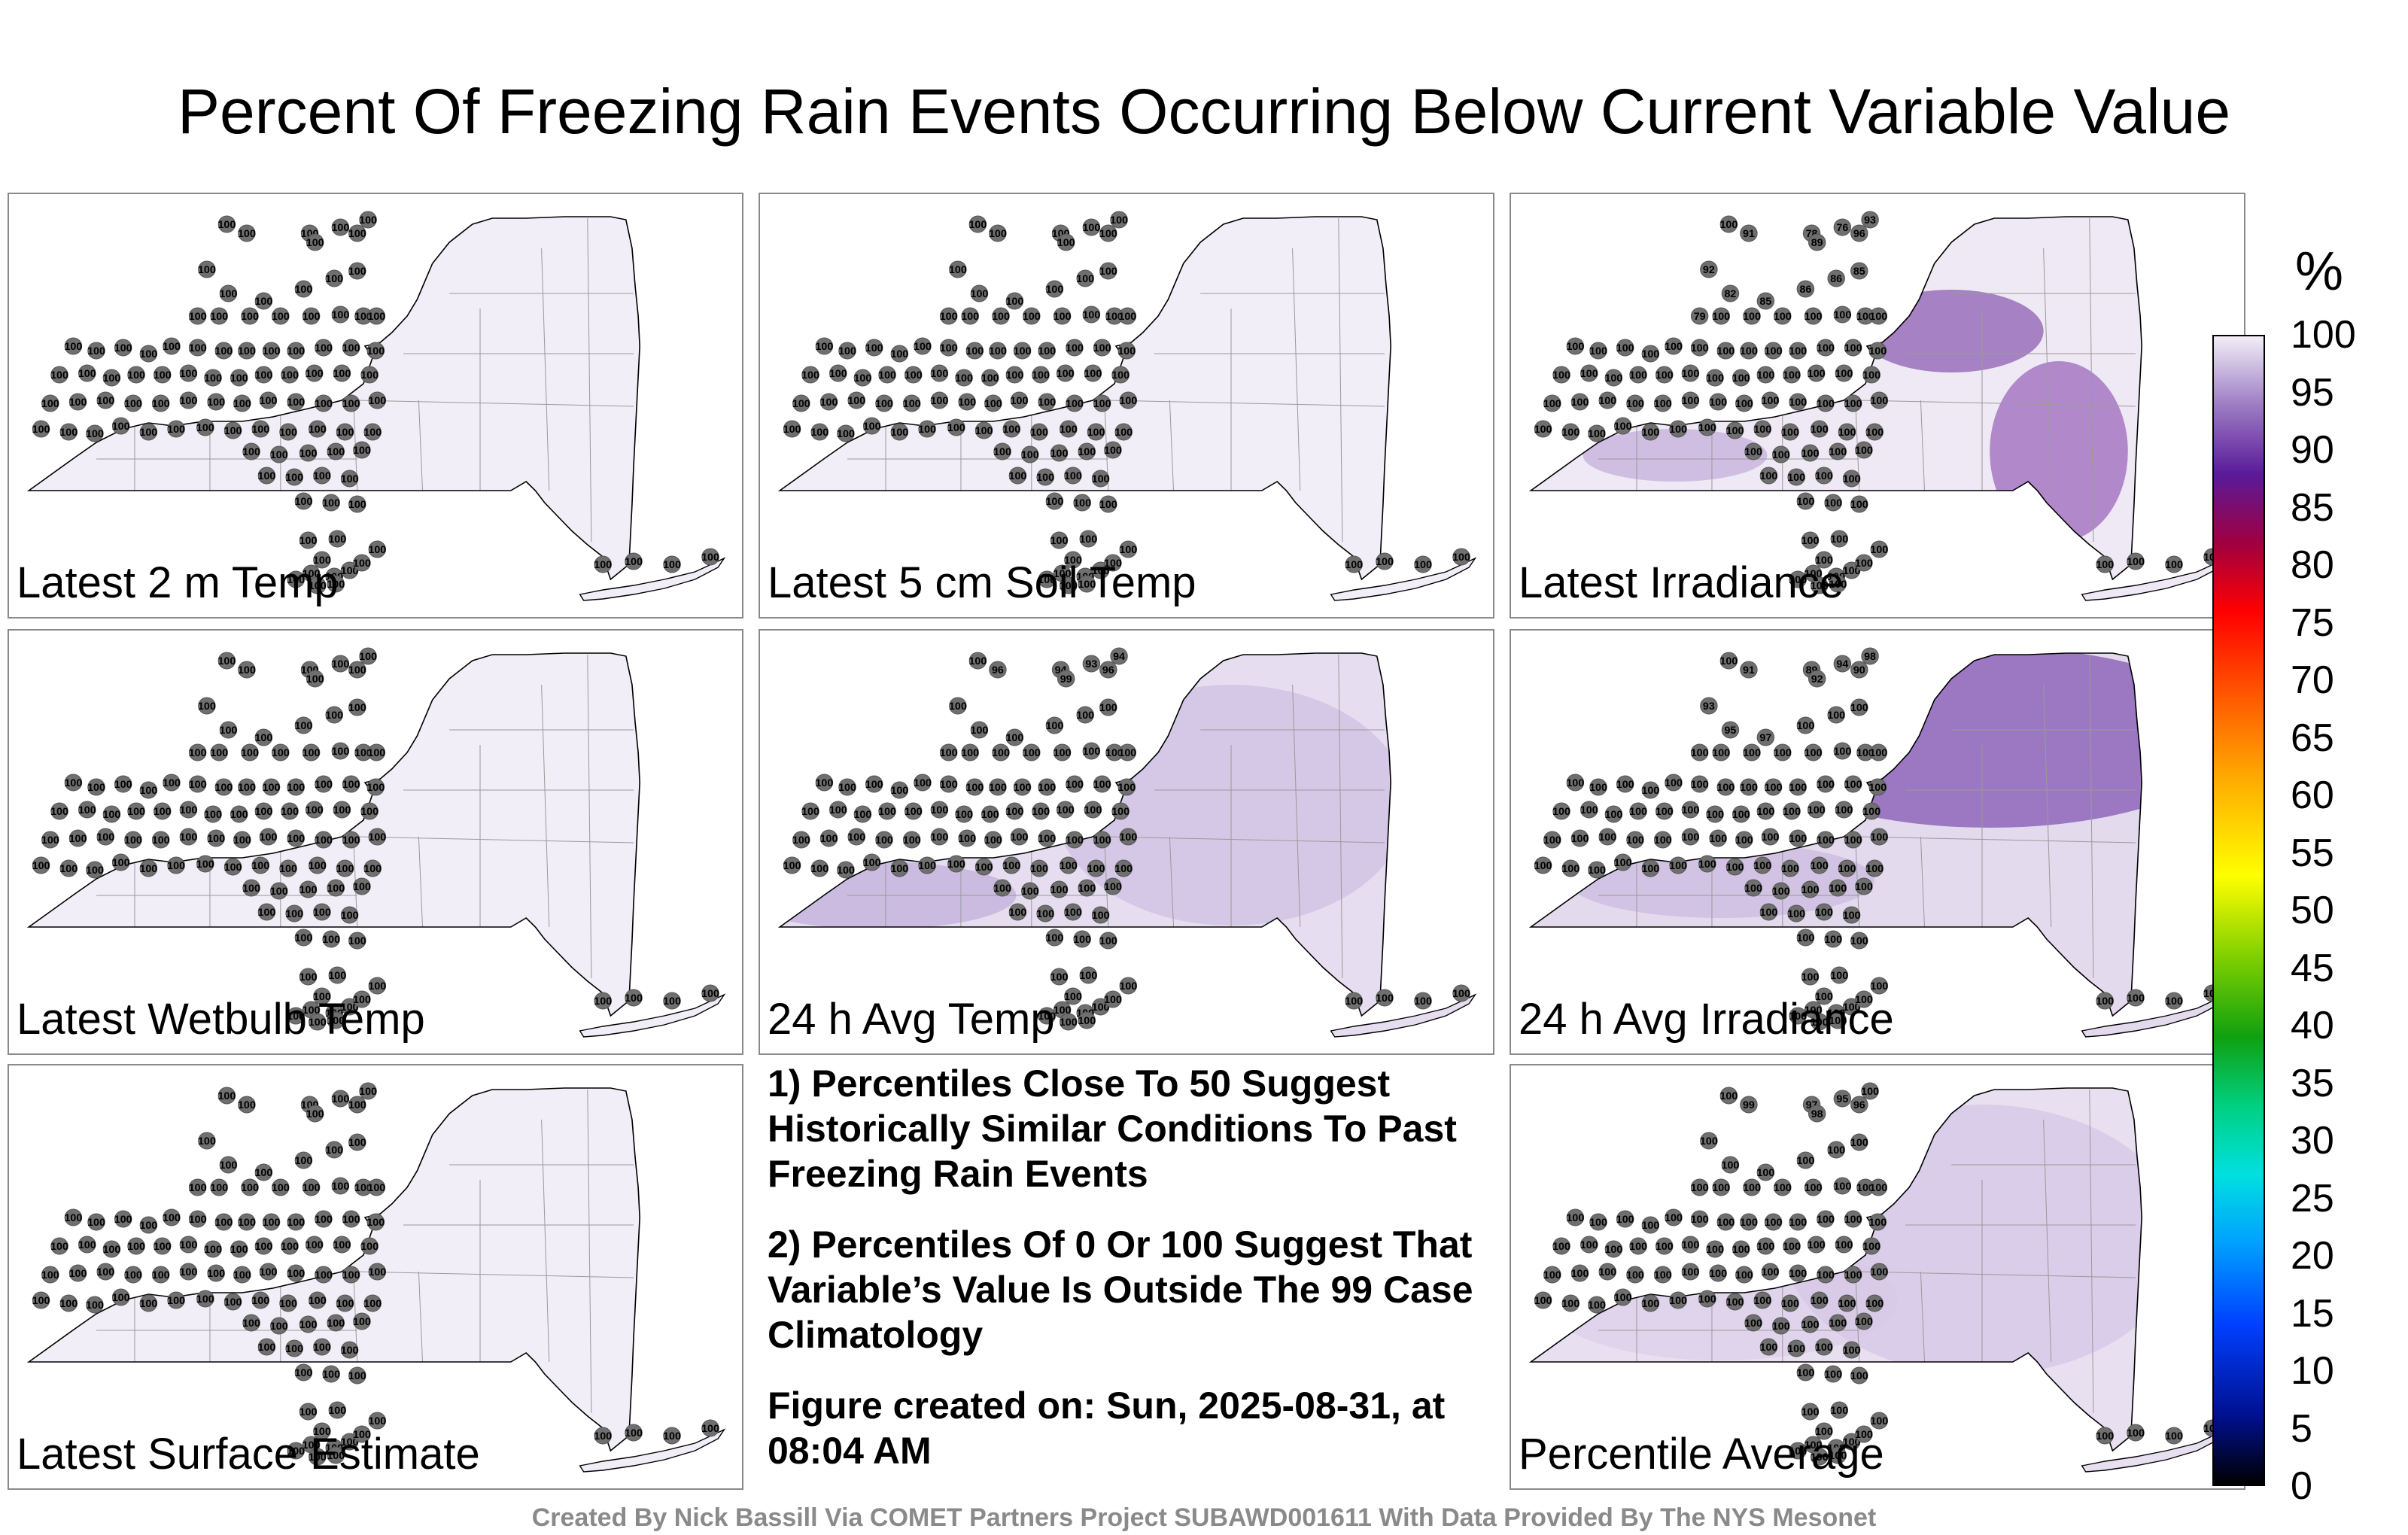 This screenshot has height=1535, width=2408. I want to click on station-value: 95, so click(1842, 1099).